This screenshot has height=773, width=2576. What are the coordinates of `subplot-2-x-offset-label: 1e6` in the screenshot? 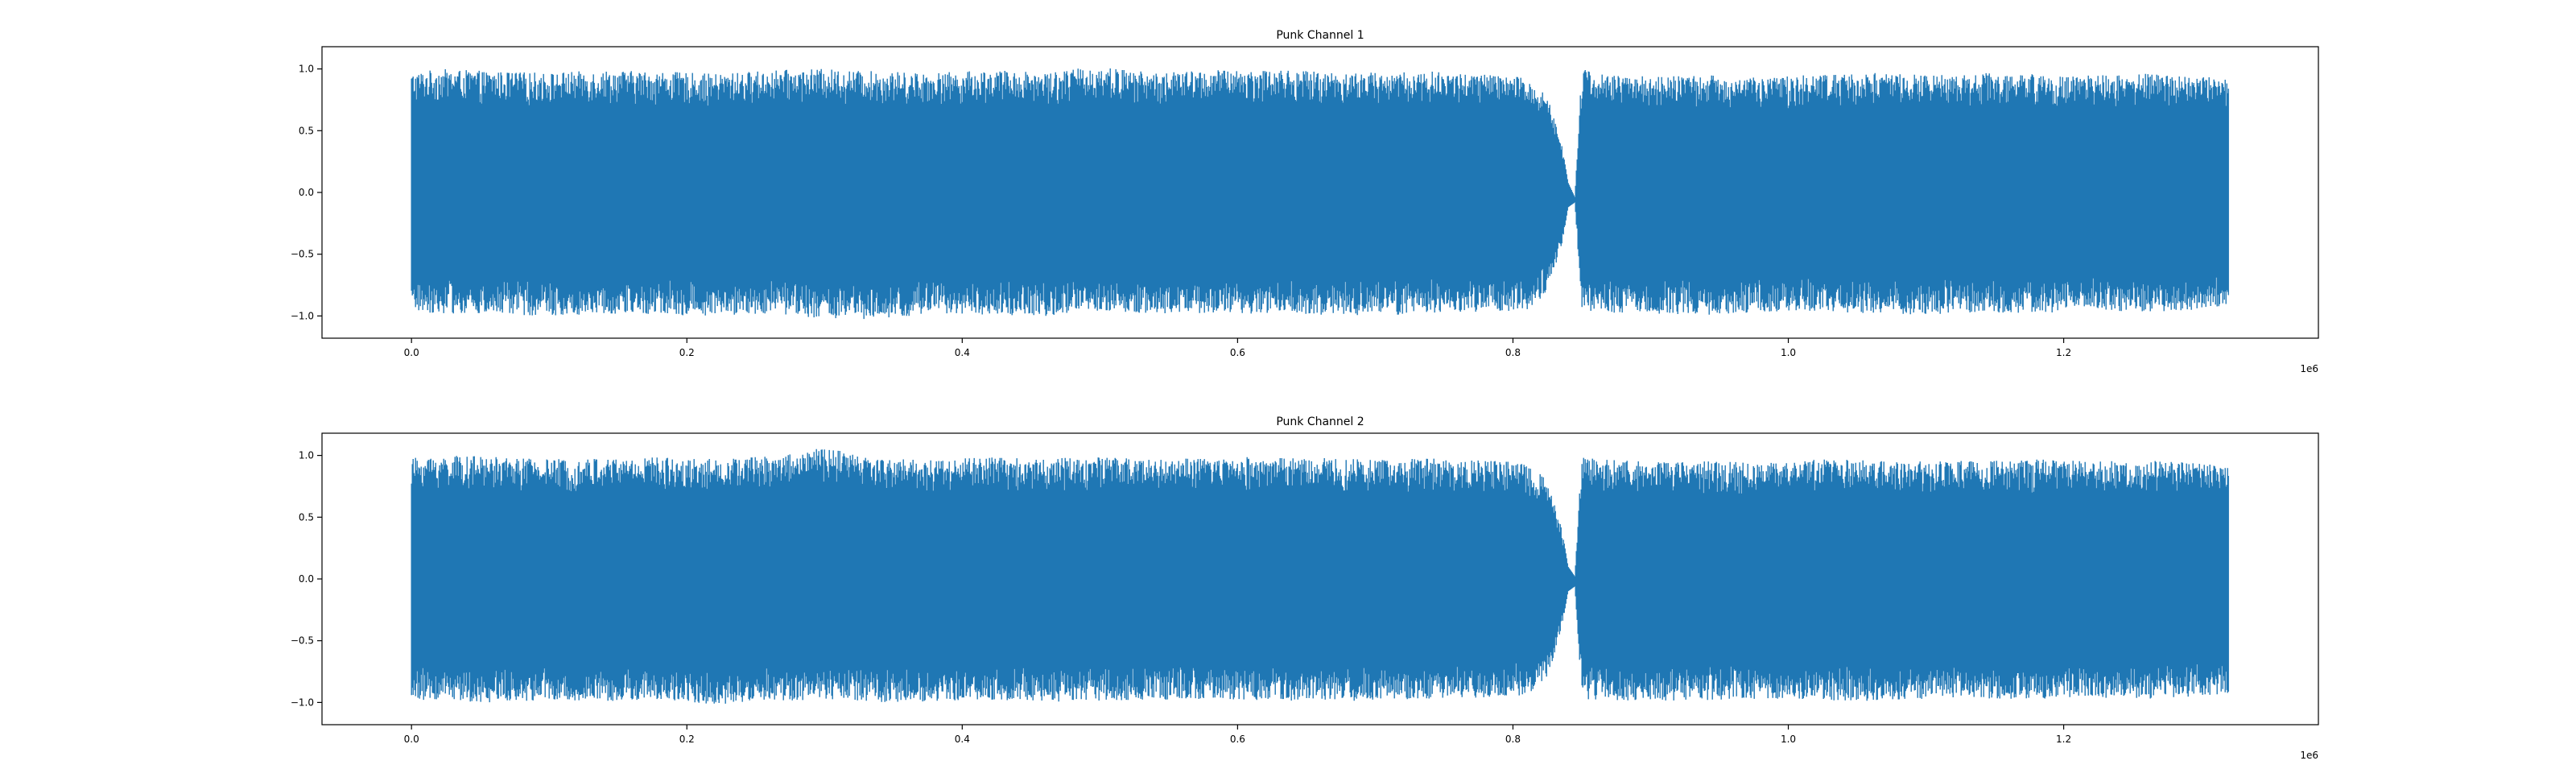 It's located at (2309, 755).